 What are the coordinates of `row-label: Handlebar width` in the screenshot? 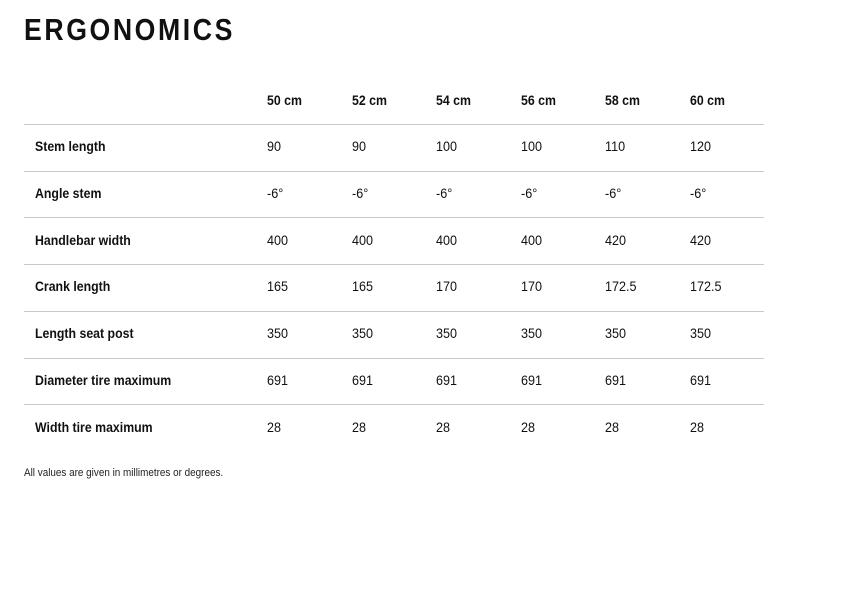 It's located at (83, 239).